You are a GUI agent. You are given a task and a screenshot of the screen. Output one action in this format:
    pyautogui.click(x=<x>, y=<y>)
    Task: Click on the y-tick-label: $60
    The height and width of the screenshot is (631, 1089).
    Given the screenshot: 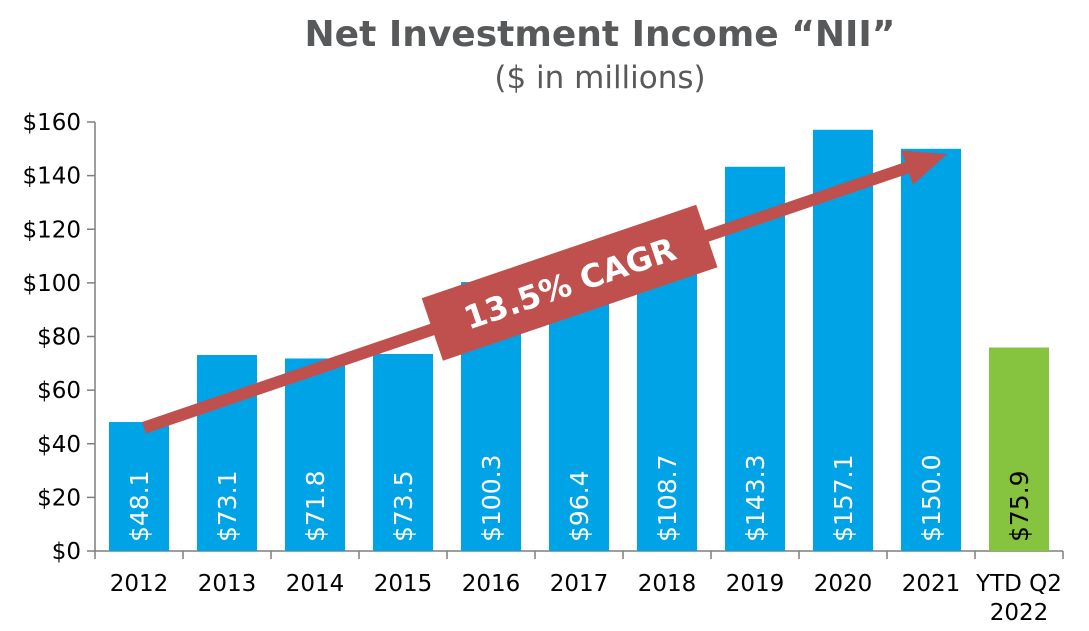 What is the action you would take?
    pyautogui.click(x=59, y=391)
    